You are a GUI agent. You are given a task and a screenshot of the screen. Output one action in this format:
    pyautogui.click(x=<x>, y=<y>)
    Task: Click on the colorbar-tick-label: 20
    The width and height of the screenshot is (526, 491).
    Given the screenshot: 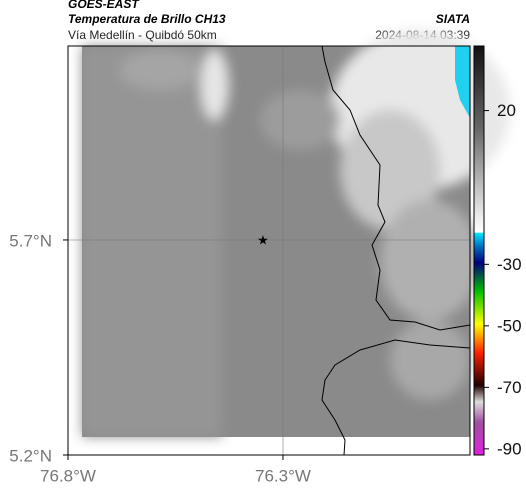 What is the action you would take?
    pyautogui.click(x=506, y=110)
    